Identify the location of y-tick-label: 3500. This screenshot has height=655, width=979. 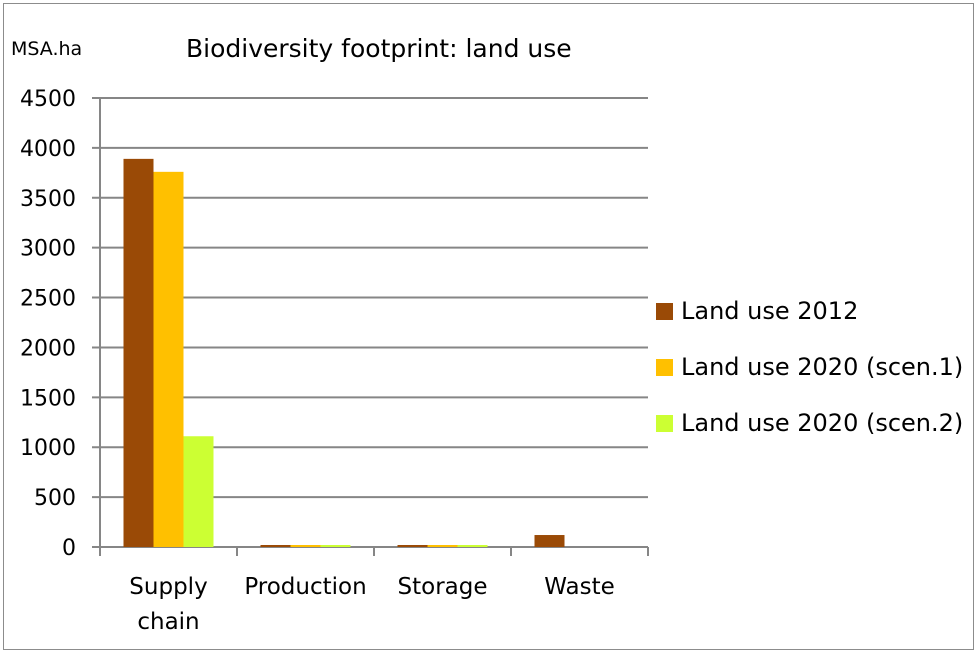
(48, 199).